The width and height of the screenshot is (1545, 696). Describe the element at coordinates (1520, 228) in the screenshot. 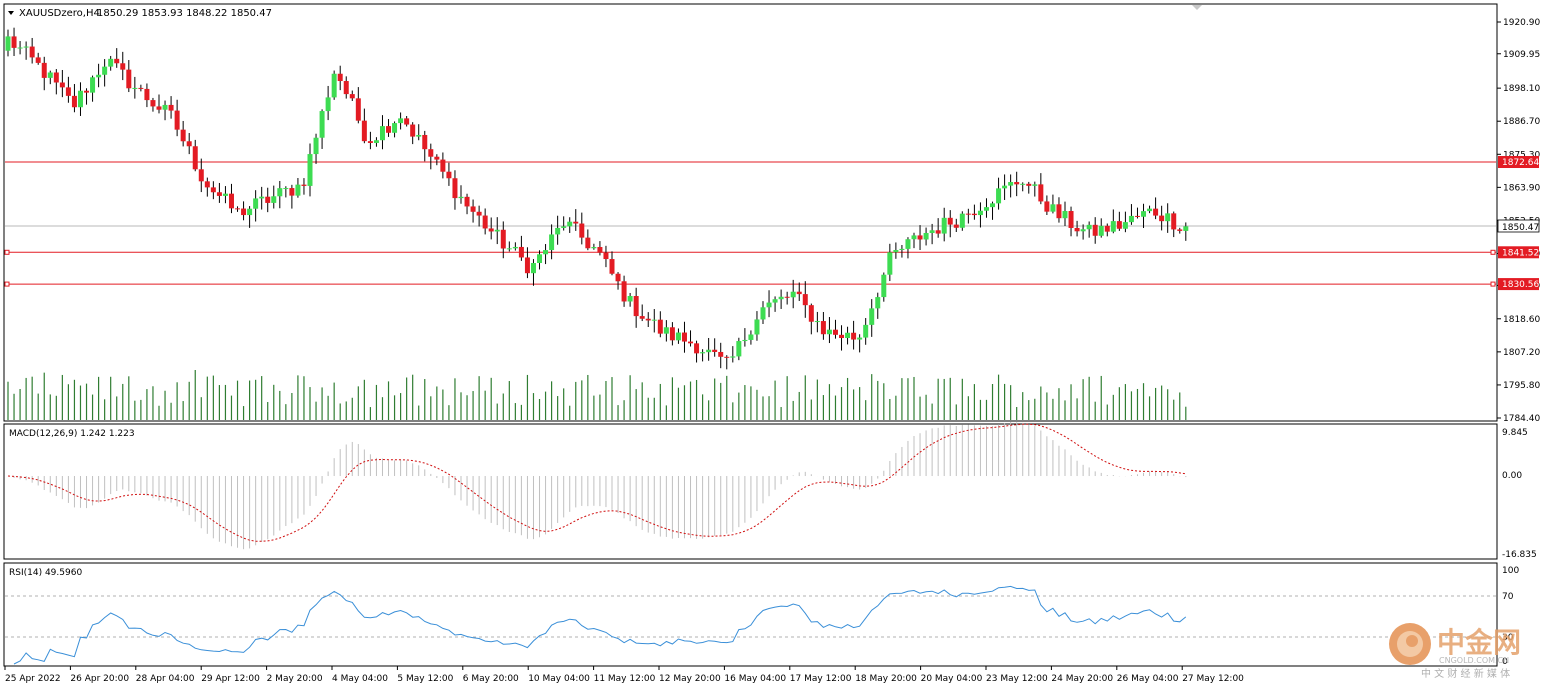

I see `current-price-value: 1850.47` at that location.